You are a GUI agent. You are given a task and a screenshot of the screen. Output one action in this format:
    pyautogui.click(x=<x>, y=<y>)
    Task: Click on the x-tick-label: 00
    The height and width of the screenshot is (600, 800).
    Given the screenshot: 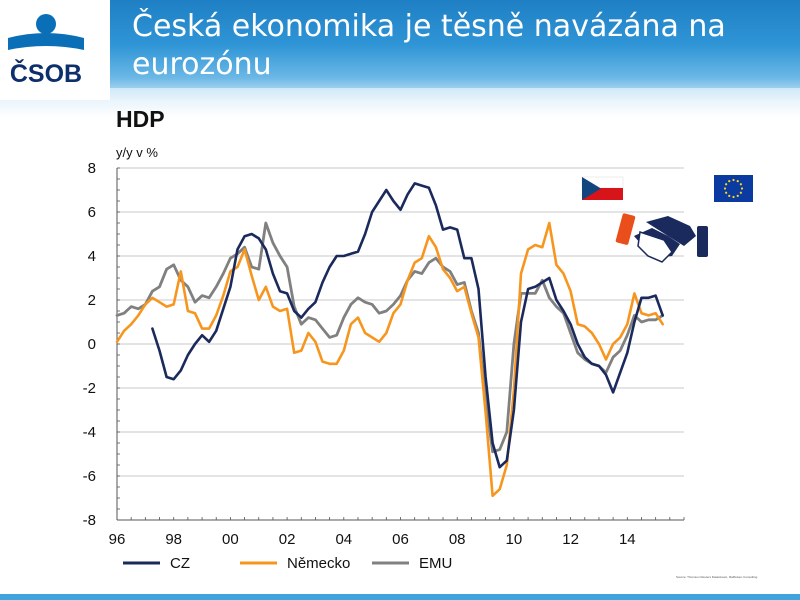 What is the action you would take?
    pyautogui.click(x=230, y=539)
    